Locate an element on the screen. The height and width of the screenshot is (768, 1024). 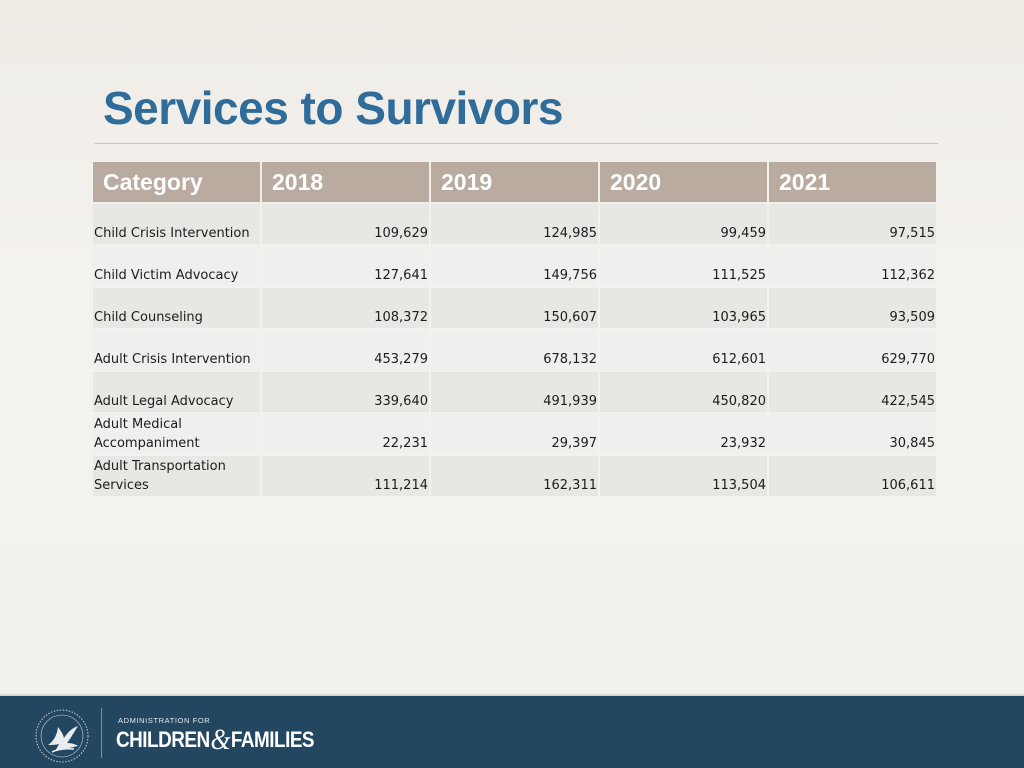
value-cell: 113,504 is located at coordinates (683, 476).